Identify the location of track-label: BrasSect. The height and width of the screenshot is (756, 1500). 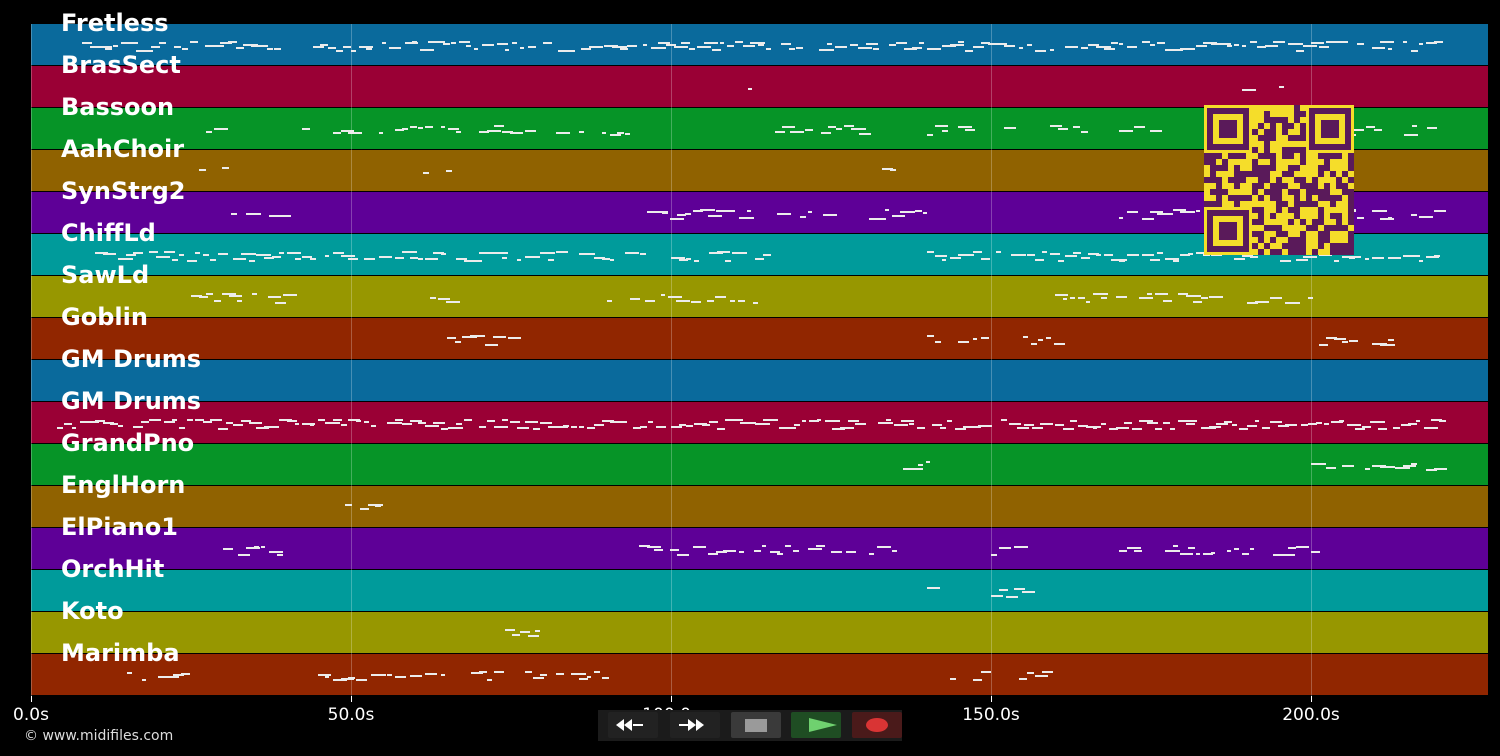
(121, 65).